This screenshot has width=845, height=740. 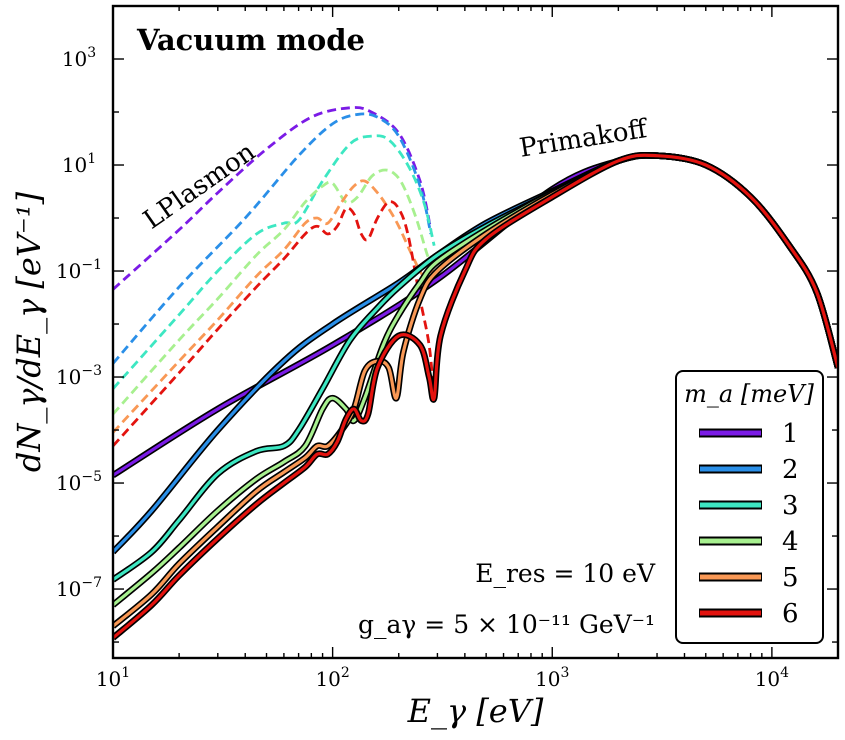 What do you see at coordinates (790, 542) in the screenshot?
I see `legend-label: 4` at bounding box center [790, 542].